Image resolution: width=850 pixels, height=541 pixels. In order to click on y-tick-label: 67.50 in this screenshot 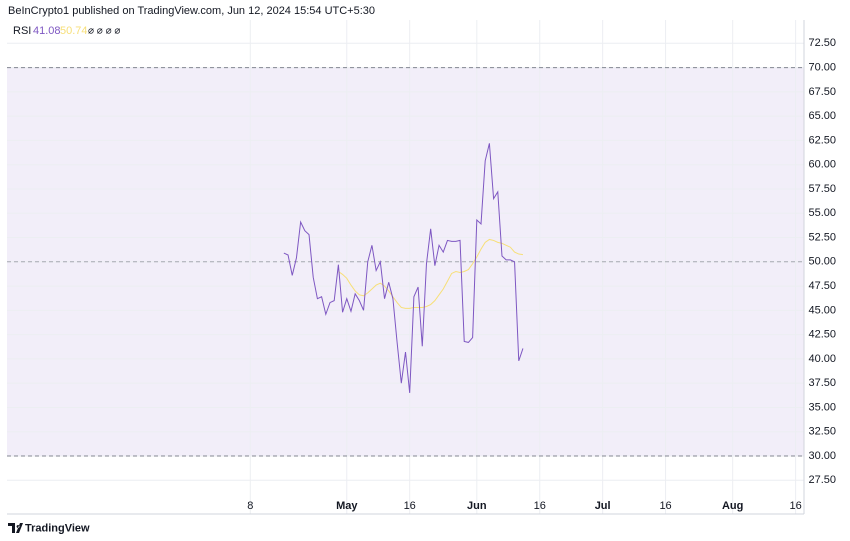, I will do `click(822, 92)`.